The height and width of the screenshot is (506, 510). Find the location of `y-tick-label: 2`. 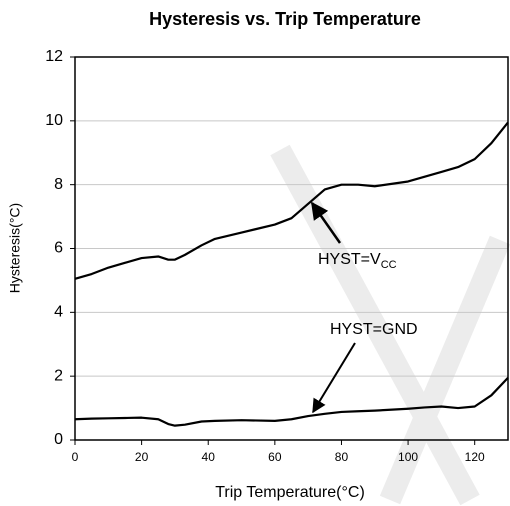

y-tick-label: 2 is located at coordinates (58, 375).